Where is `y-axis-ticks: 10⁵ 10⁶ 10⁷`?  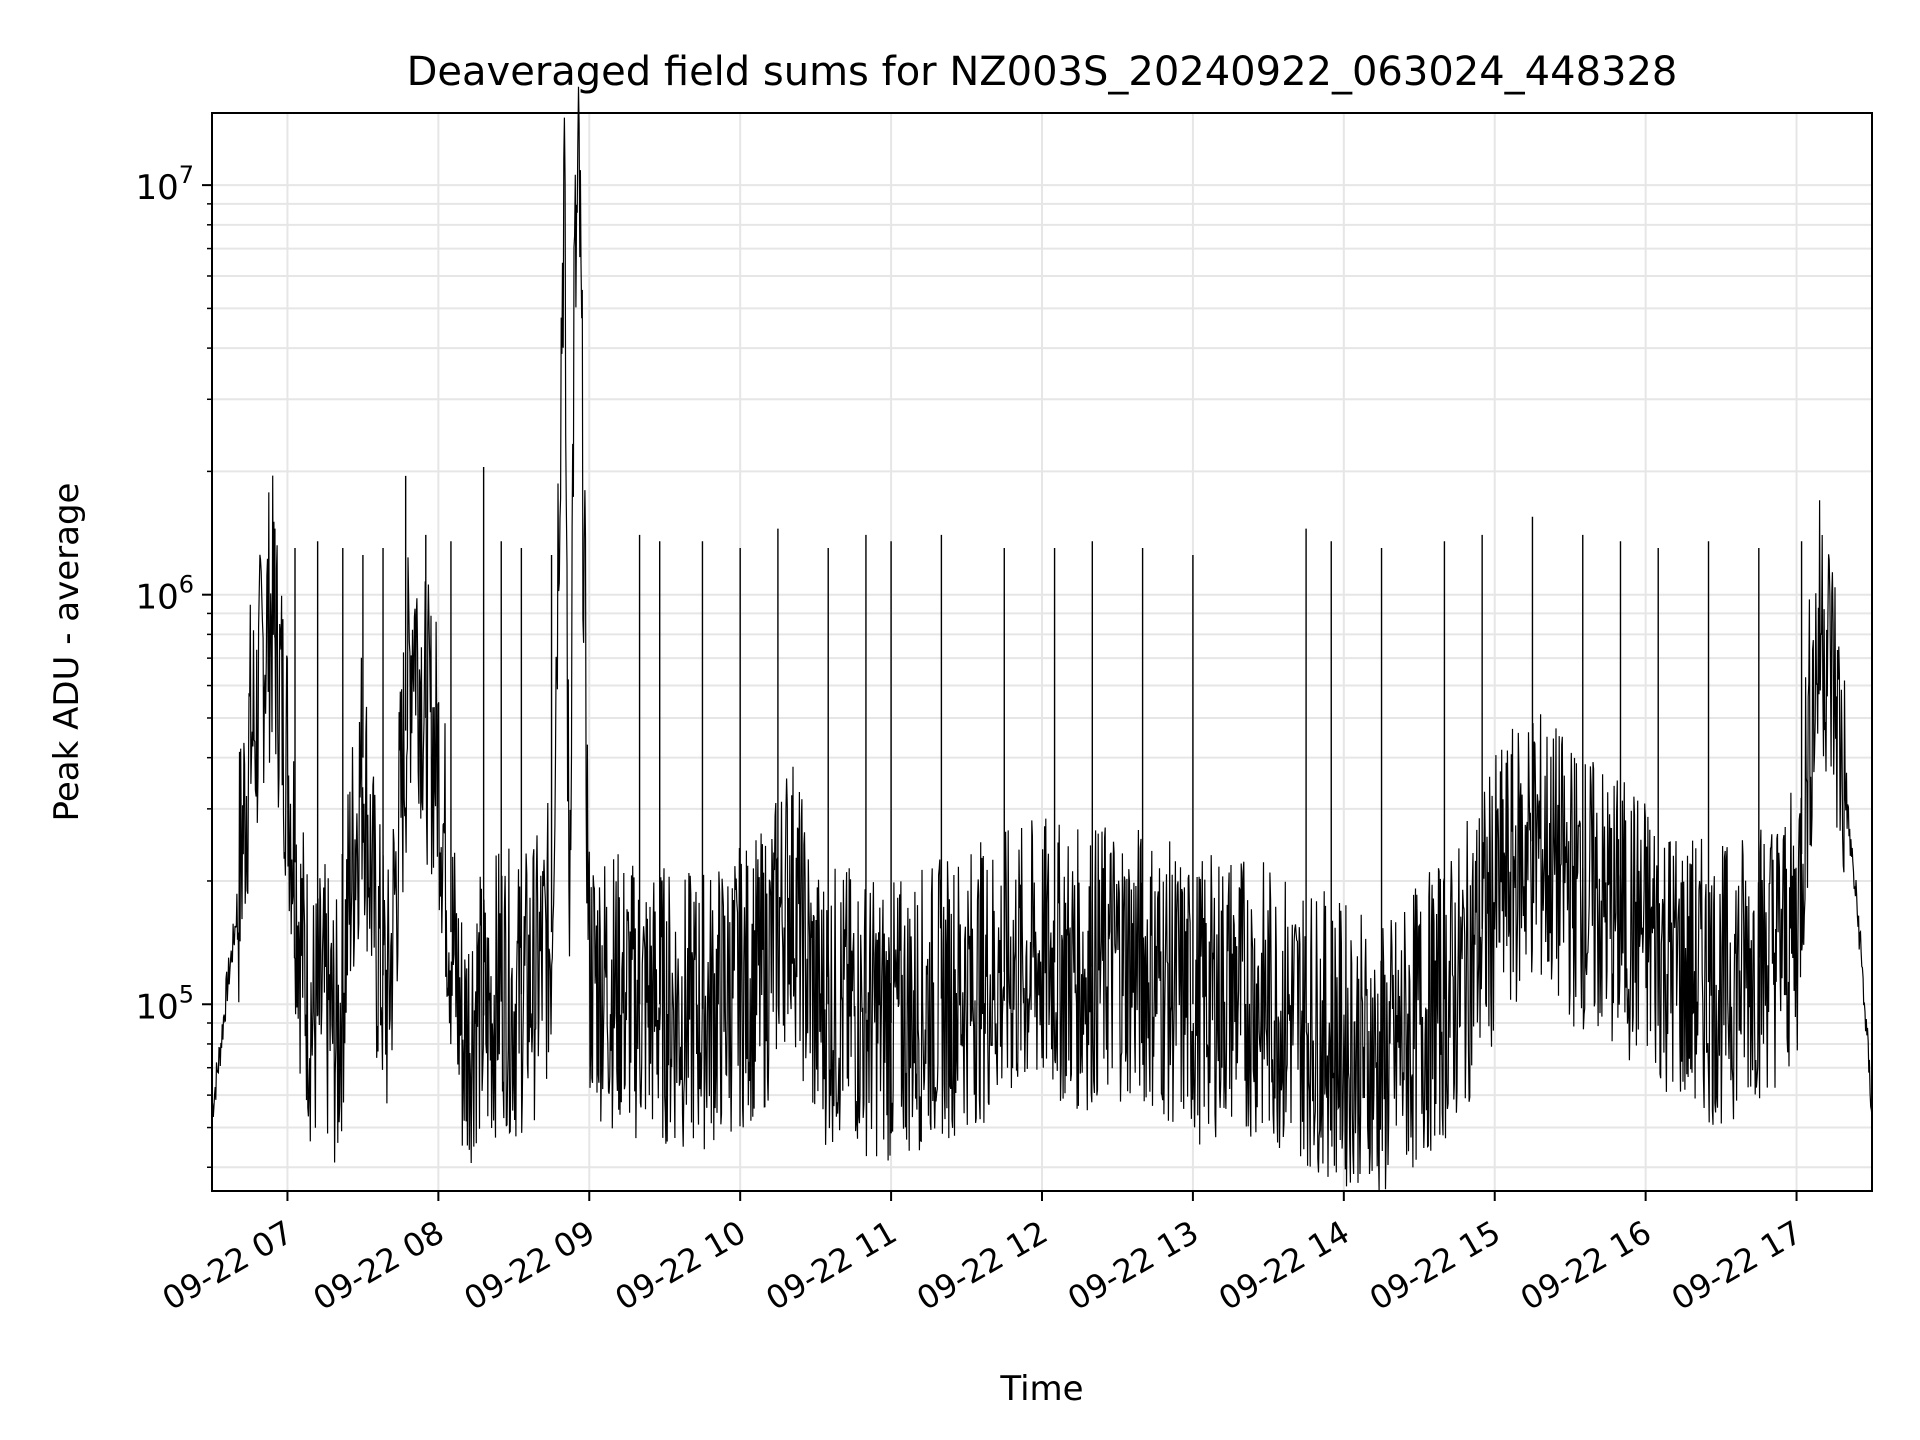 y-axis-ticks: 10⁵ 10⁶ 10⁷ is located at coordinates (173, 664).